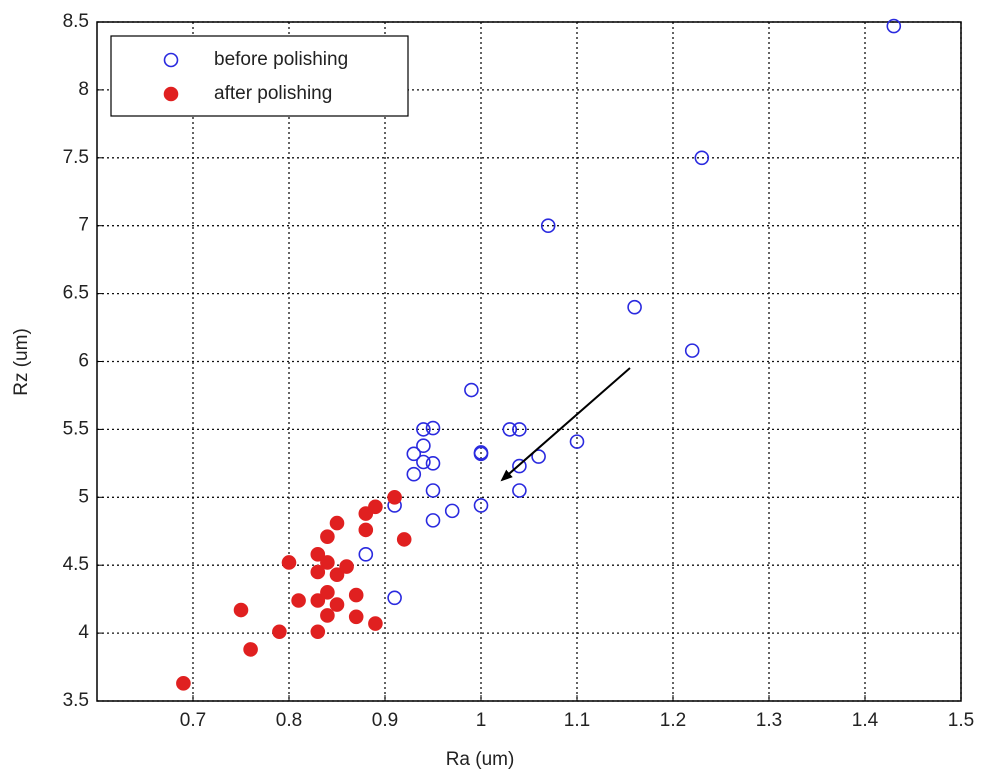  What do you see at coordinates (481, 720) in the screenshot?
I see `x-tick-label: 1` at bounding box center [481, 720].